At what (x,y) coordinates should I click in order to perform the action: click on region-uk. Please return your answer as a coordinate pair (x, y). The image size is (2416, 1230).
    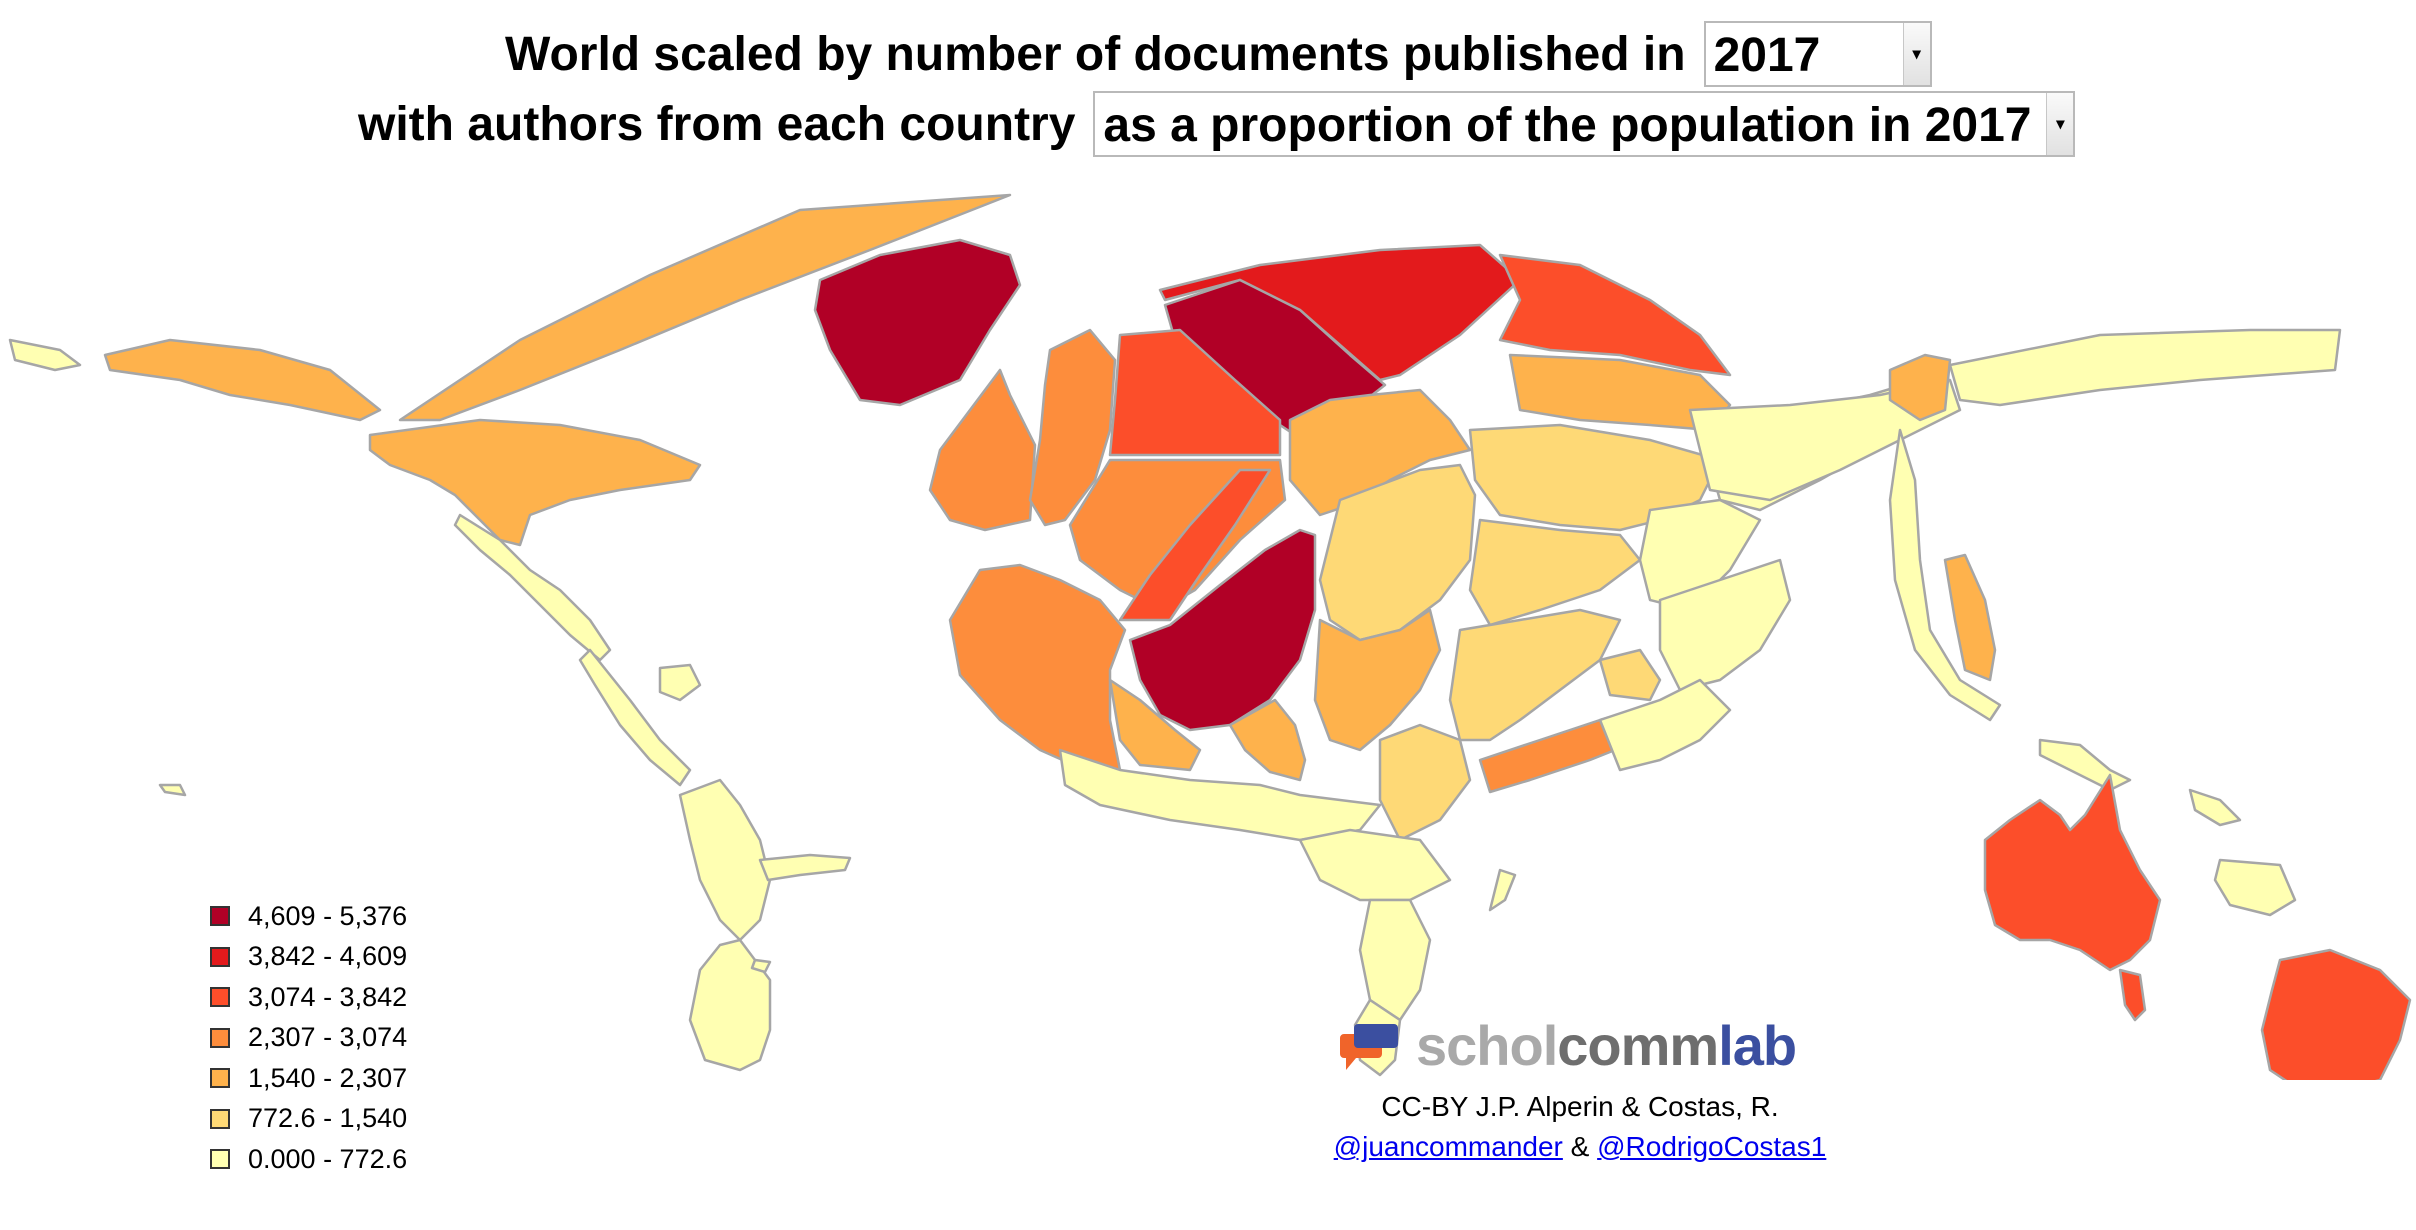
    Looking at the image, I should click on (1072, 427).